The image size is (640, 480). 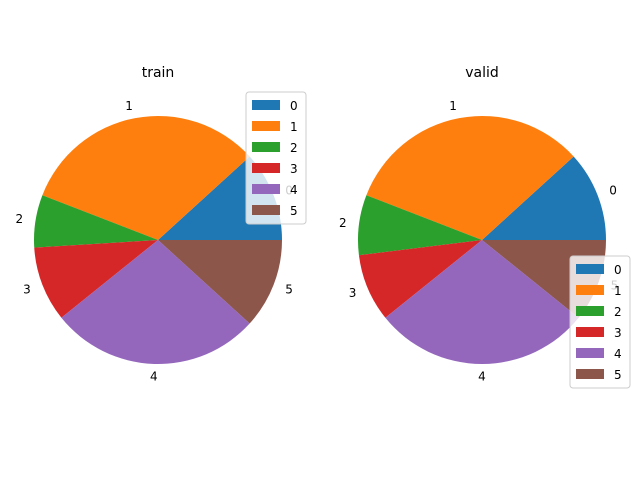 What do you see at coordinates (618, 354) in the screenshot?
I see `legend-label-valid-4: 4` at bounding box center [618, 354].